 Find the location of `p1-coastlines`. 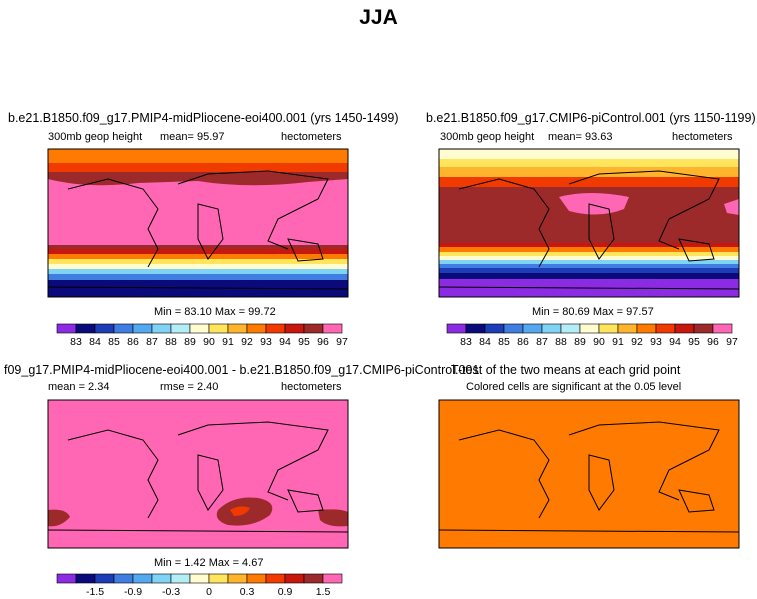

p1-coastlines is located at coordinates (198, 230).